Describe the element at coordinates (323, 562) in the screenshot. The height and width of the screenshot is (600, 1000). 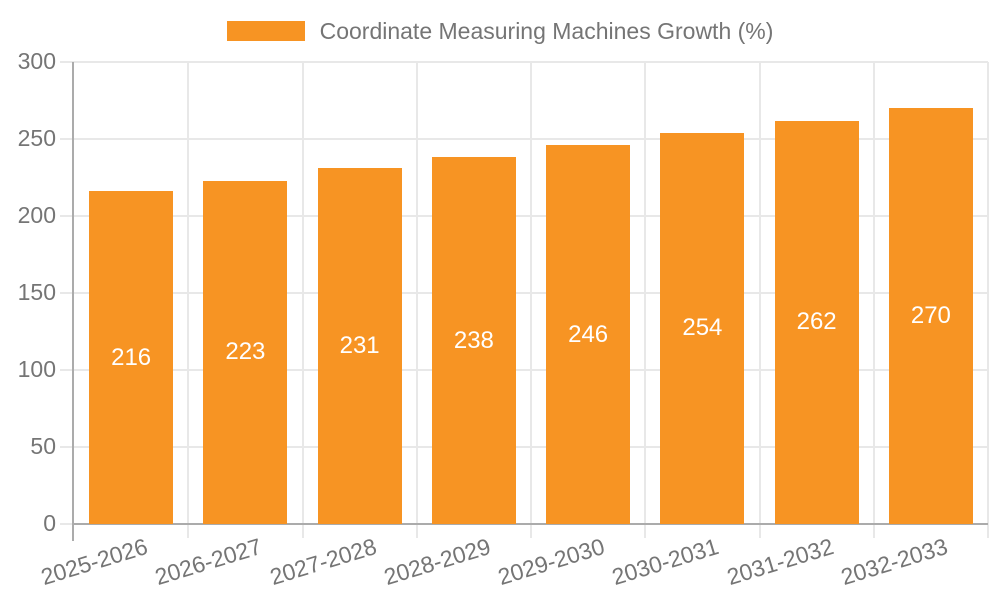
I see `x-tick-label: 2027-2028` at that location.